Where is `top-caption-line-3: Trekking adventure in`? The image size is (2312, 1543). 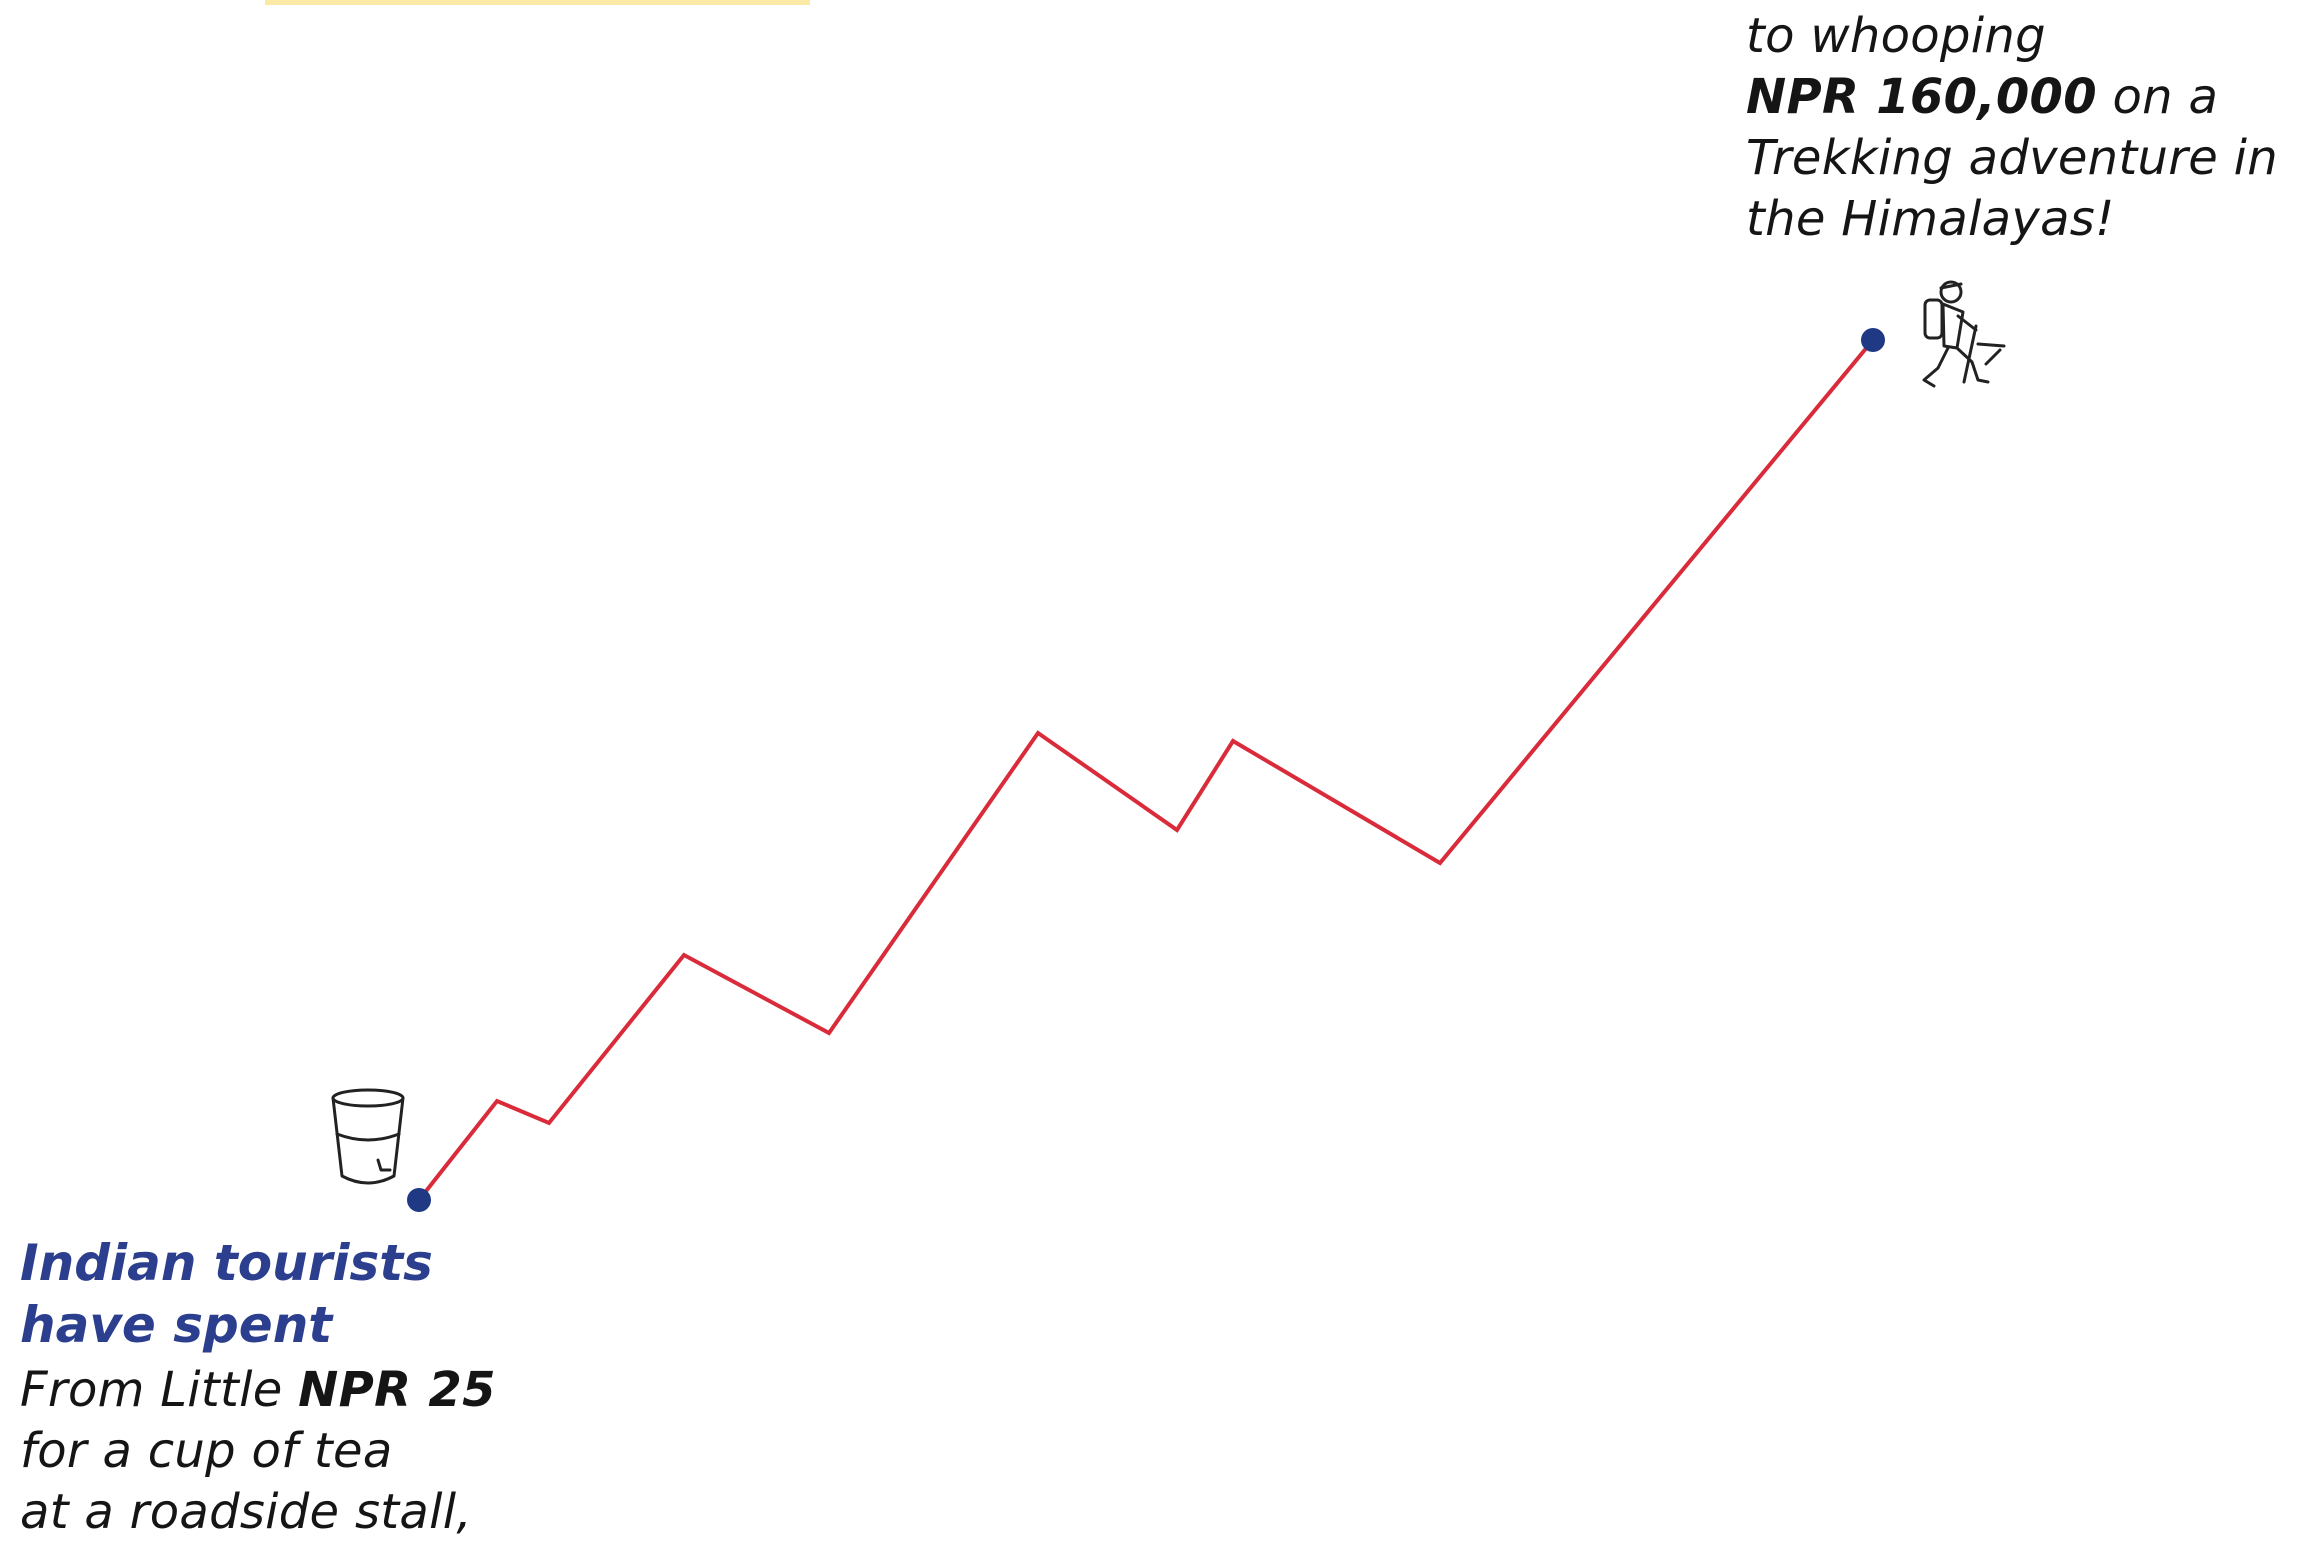 top-caption-line-3: Trekking adventure in is located at coordinates (2012, 158).